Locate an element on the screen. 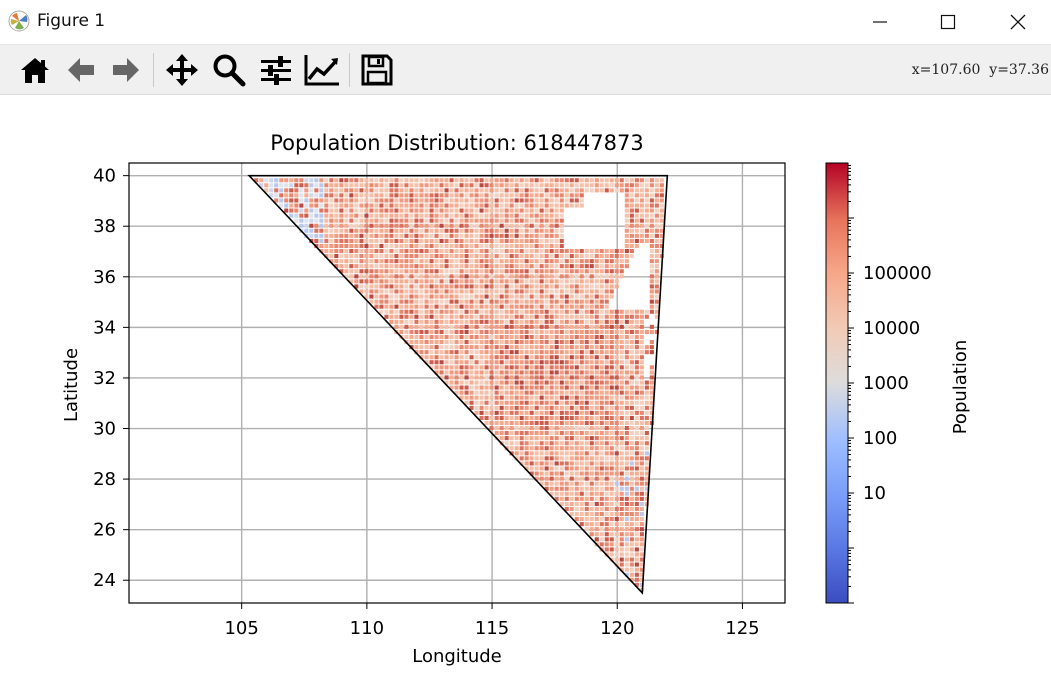 This screenshot has height=674, width=1051. forward-button is located at coordinates (126, 70).